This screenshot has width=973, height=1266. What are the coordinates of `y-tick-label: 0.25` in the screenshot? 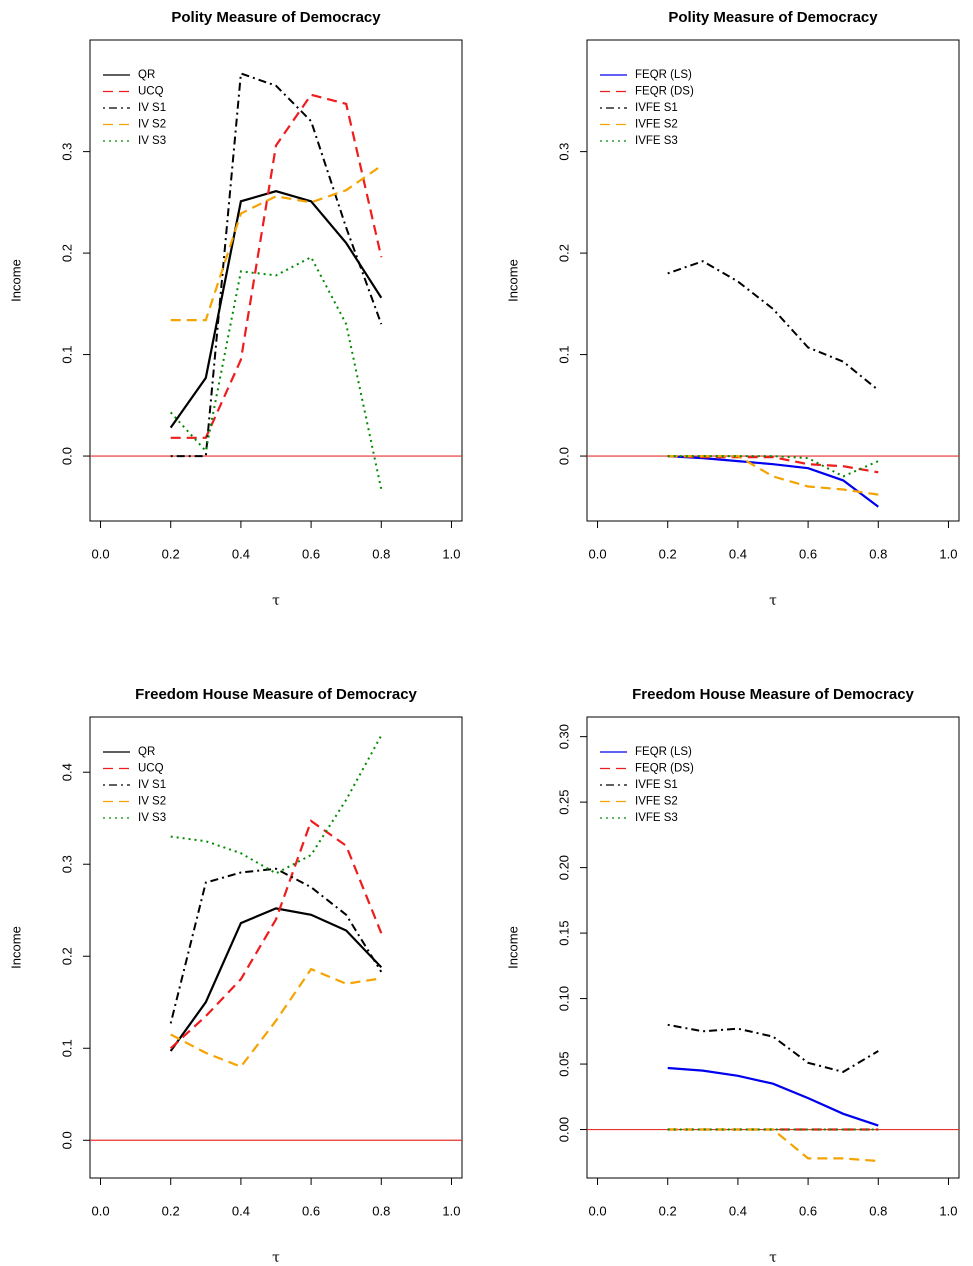 It's located at (563, 801).